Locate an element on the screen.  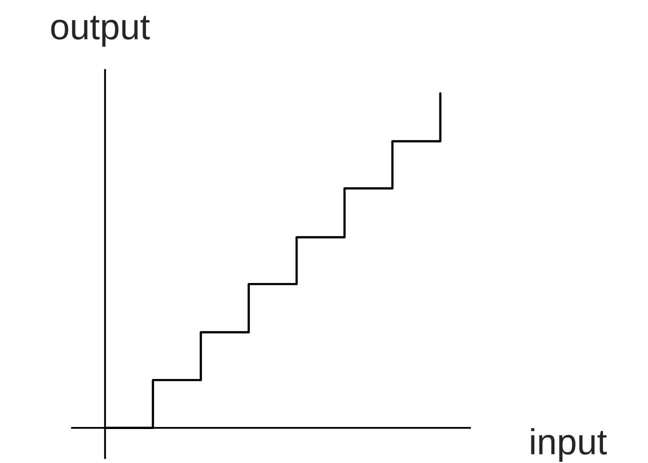
y-axis-title: output is located at coordinates (100, 31).